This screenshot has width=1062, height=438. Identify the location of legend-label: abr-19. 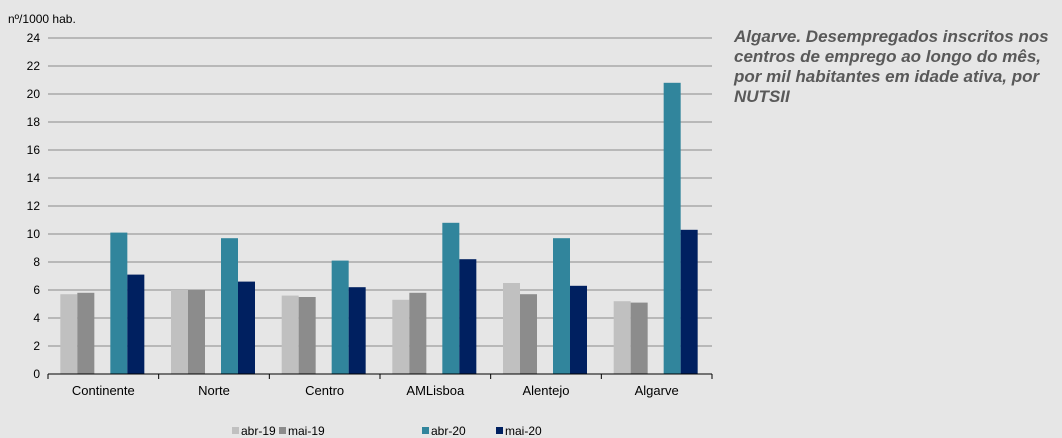
(258, 431).